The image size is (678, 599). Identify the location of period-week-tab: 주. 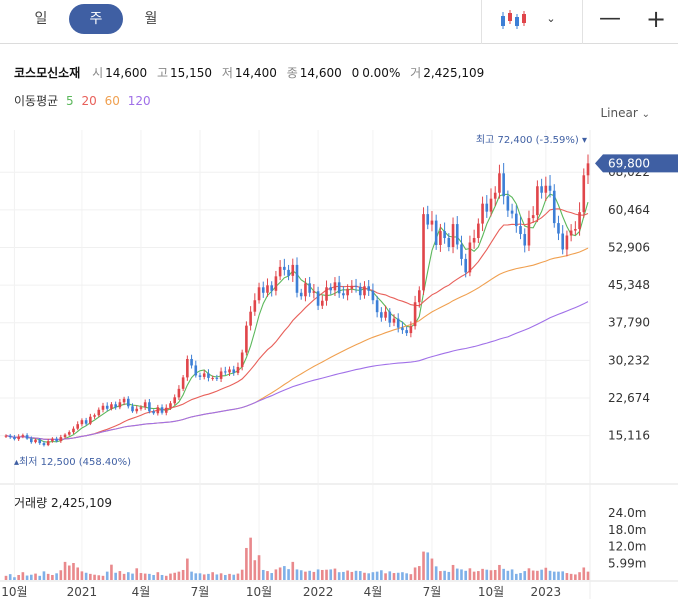
(96, 19).